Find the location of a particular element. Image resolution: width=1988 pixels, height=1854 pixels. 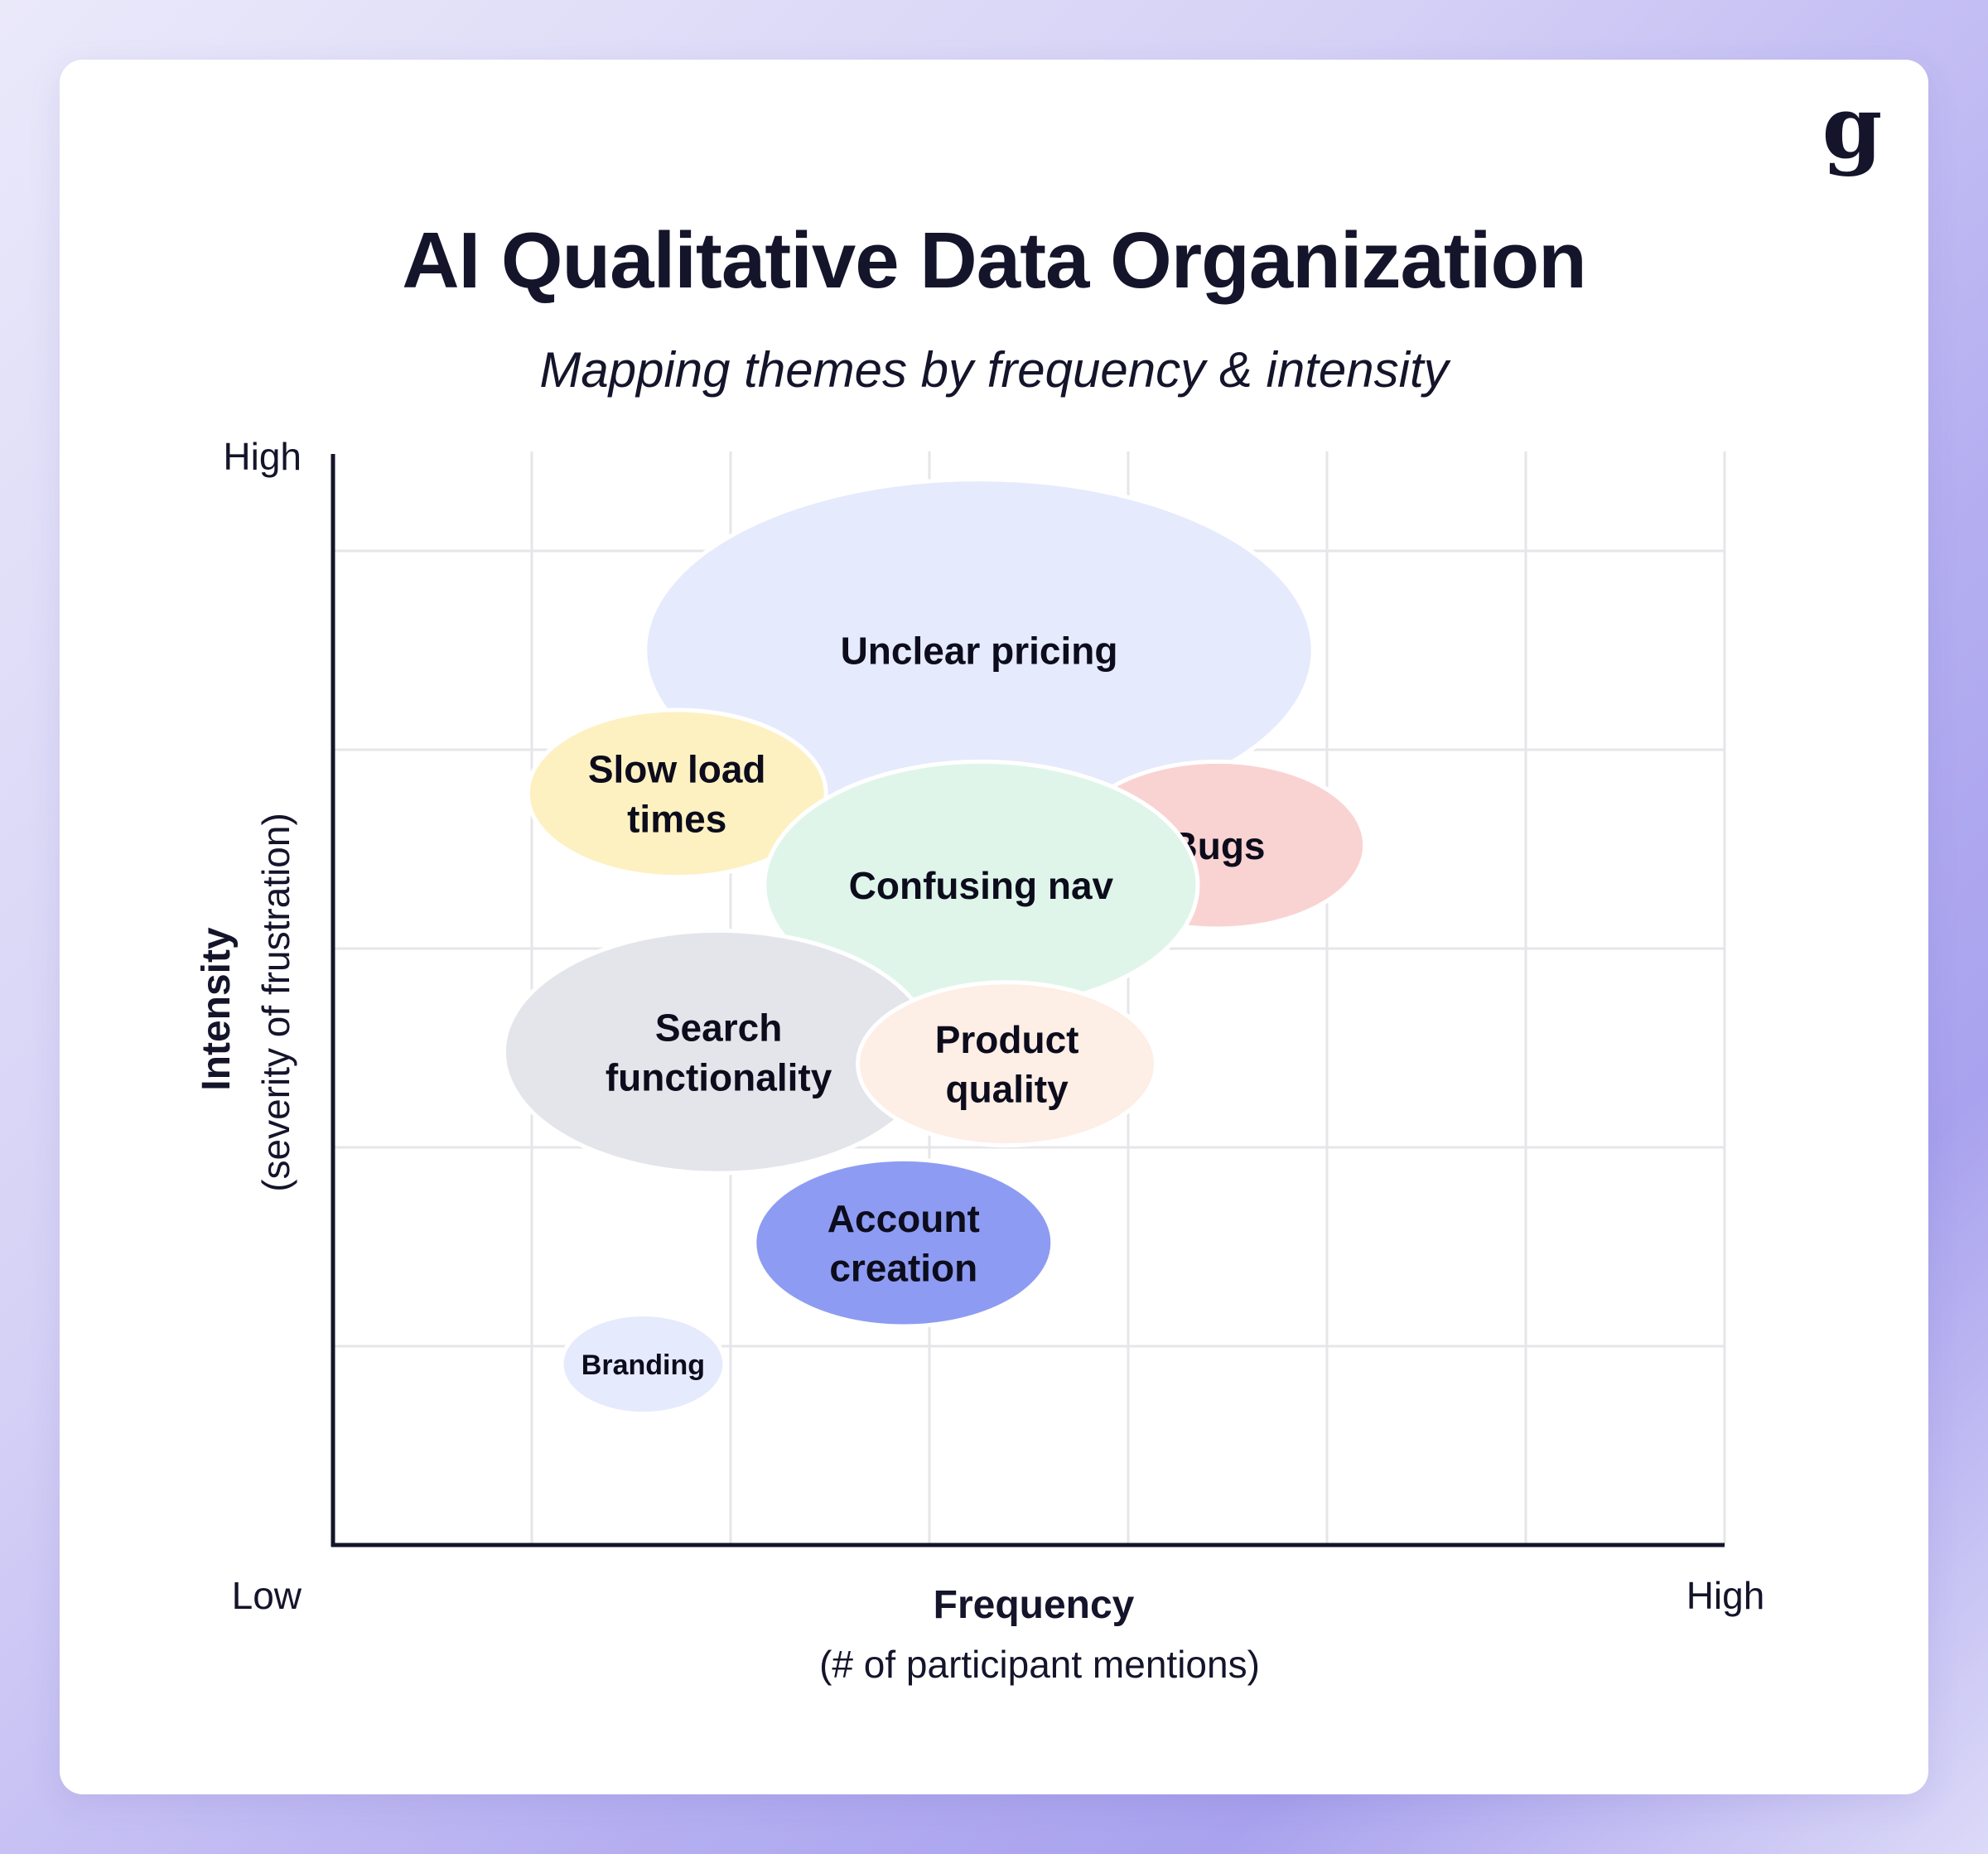

bubble-product-quality: Product quality is located at coordinates (1007, 1064).